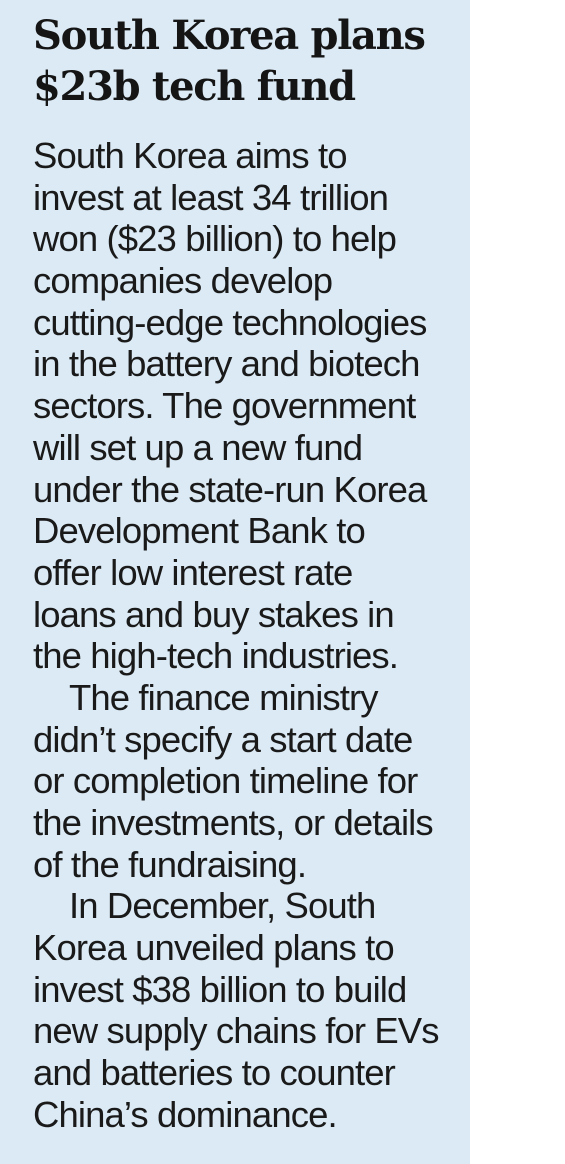 This screenshot has height=1164, width=565. I want to click on body-line: or completion timeline for, so click(225, 781).